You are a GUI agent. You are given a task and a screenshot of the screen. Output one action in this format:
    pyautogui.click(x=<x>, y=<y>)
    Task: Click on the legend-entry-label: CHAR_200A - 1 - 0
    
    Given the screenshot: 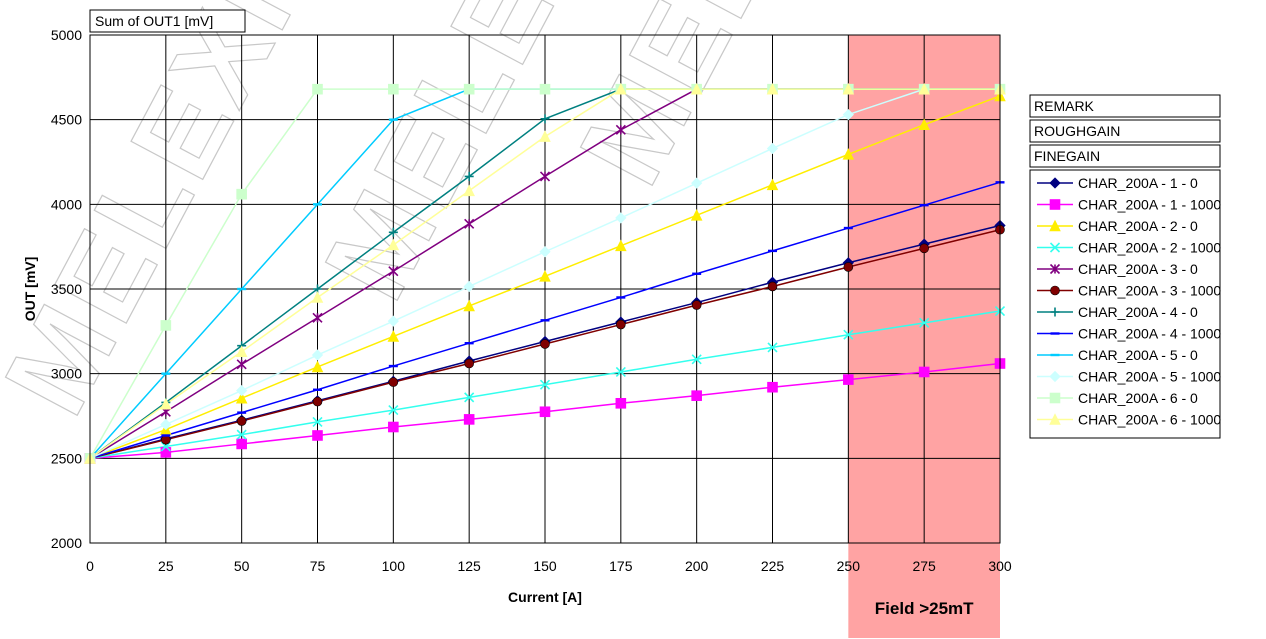 What is the action you would take?
    pyautogui.click(x=1138, y=183)
    